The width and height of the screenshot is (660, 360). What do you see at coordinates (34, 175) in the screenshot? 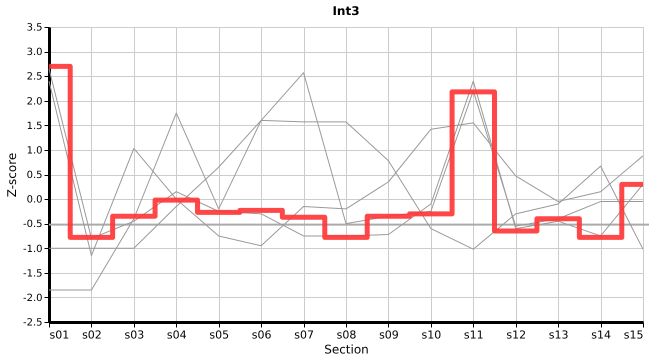
I see `y-tick-label: 0.5` at bounding box center [34, 175].